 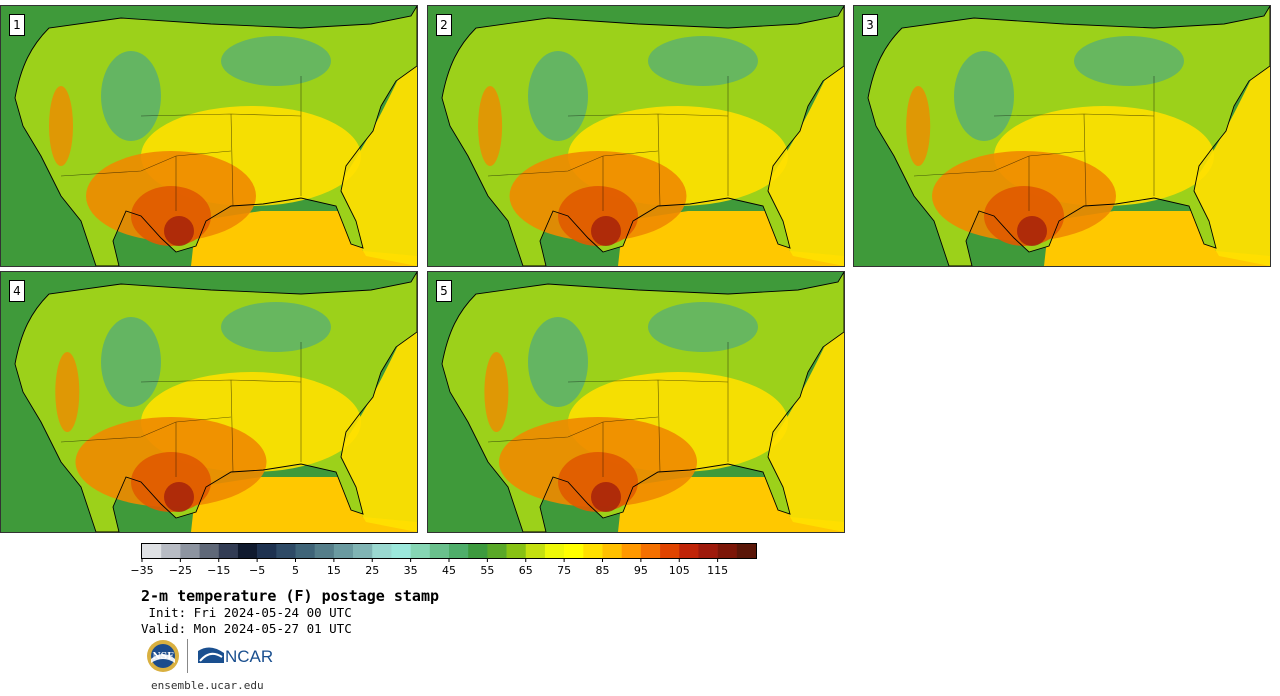 I want to click on colorbar-tick-label: 35, so click(x=410, y=570).